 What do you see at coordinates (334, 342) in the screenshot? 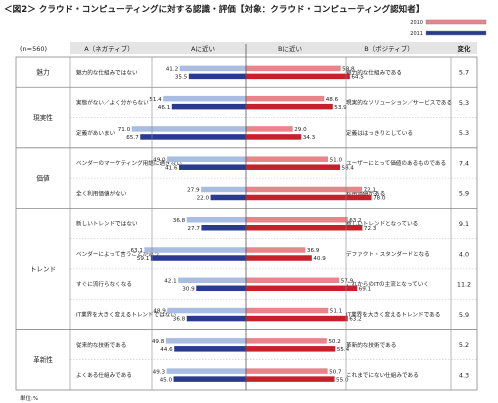
I see `value-label-b-2010: 50.2` at bounding box center [334, 342].